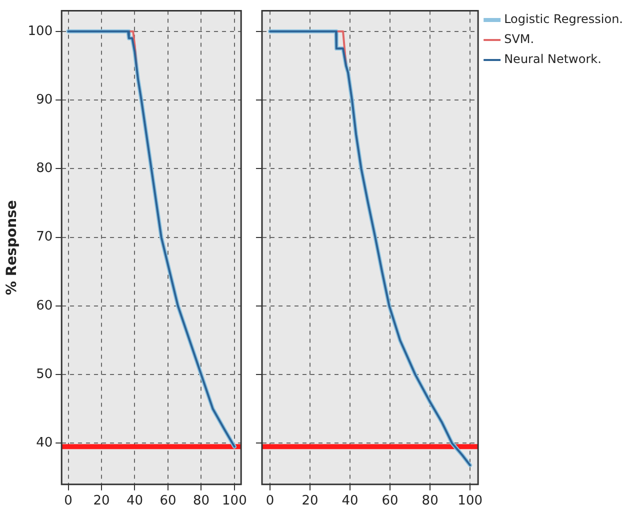 The image size is (637, 518). What do you see at coordinates (40, 31) in the screenshot?
I see `y-tick-label: 100` at bounding box center [40, 31].